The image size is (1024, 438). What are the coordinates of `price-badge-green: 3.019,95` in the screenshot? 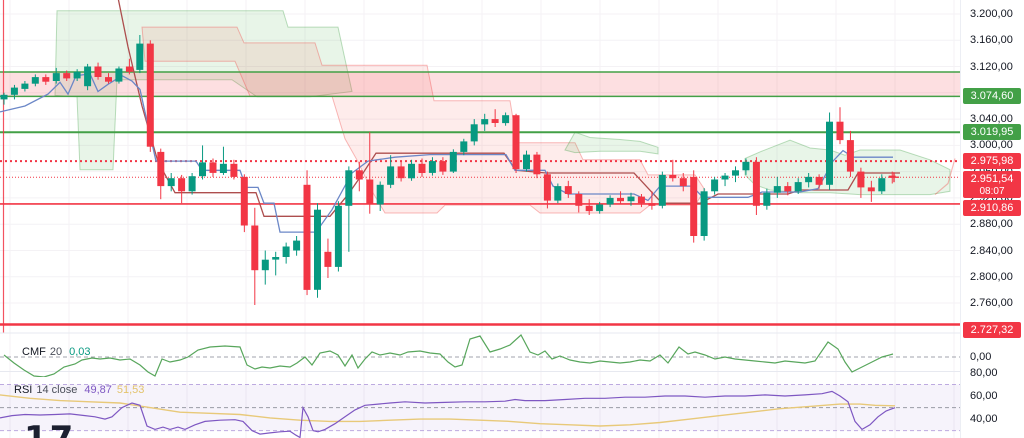 It's located at (992, 132).